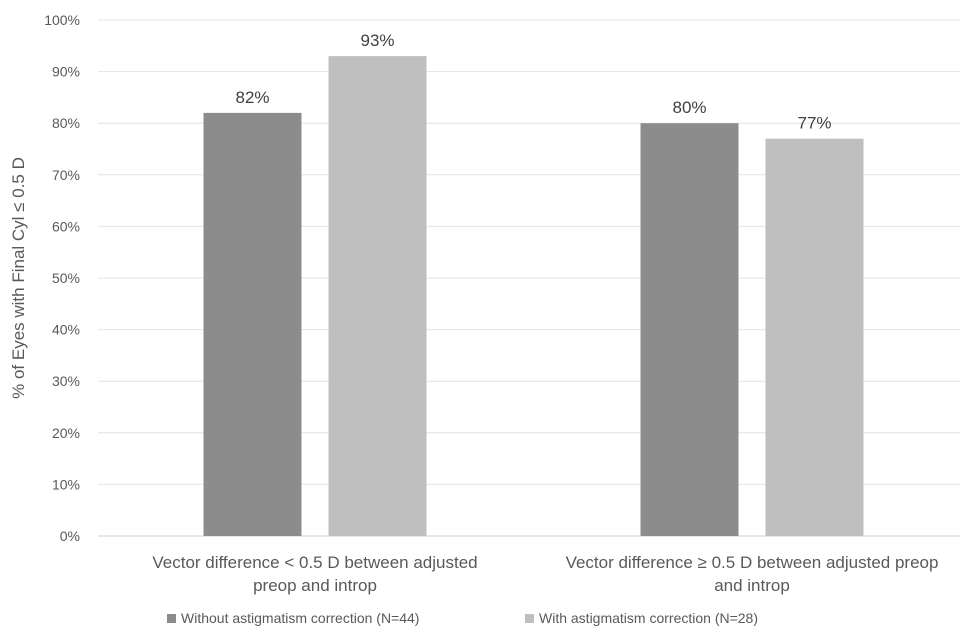 Image resolution: width=969 pixels, height=635 pixels. I want to click on y-tick-label: 40%, so click(66, 330).